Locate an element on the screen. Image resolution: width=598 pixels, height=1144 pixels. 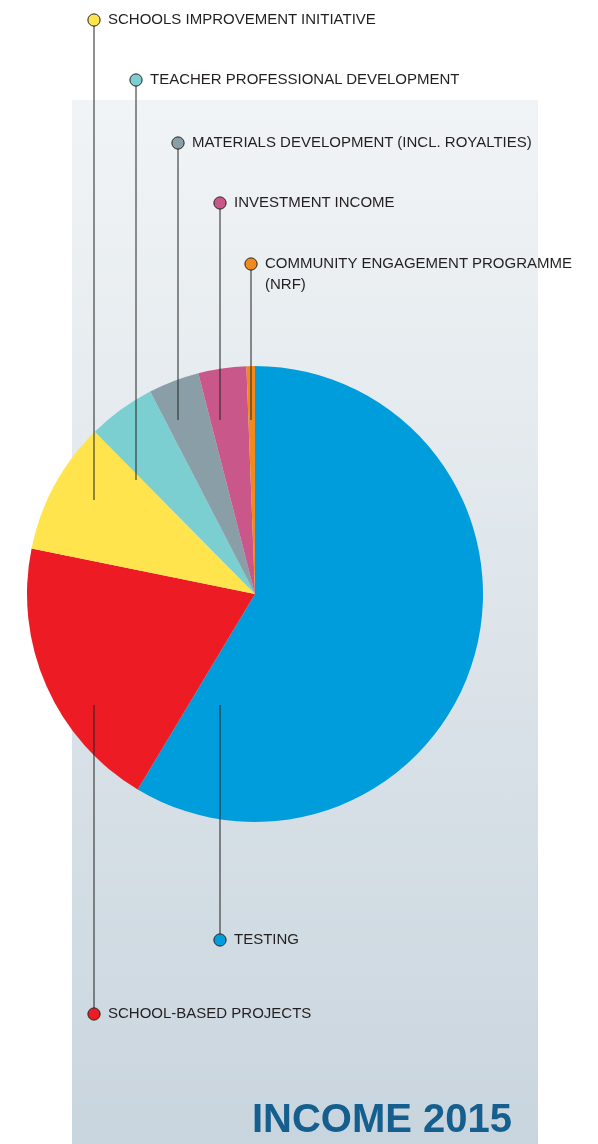
legend-label: TEACHER PROFESSIONAL DEVELOPMENT is located at coordinates (305, 78).